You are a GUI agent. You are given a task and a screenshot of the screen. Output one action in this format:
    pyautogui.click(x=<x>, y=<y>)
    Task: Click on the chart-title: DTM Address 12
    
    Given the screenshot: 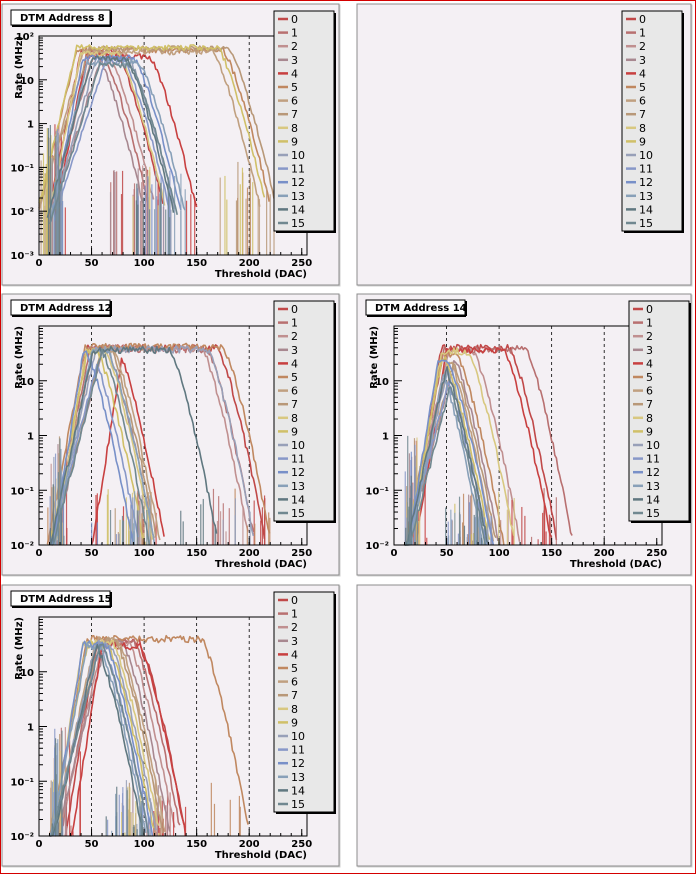 What is the action you would take?
    pyautogui.click(x=66, y=308)
    